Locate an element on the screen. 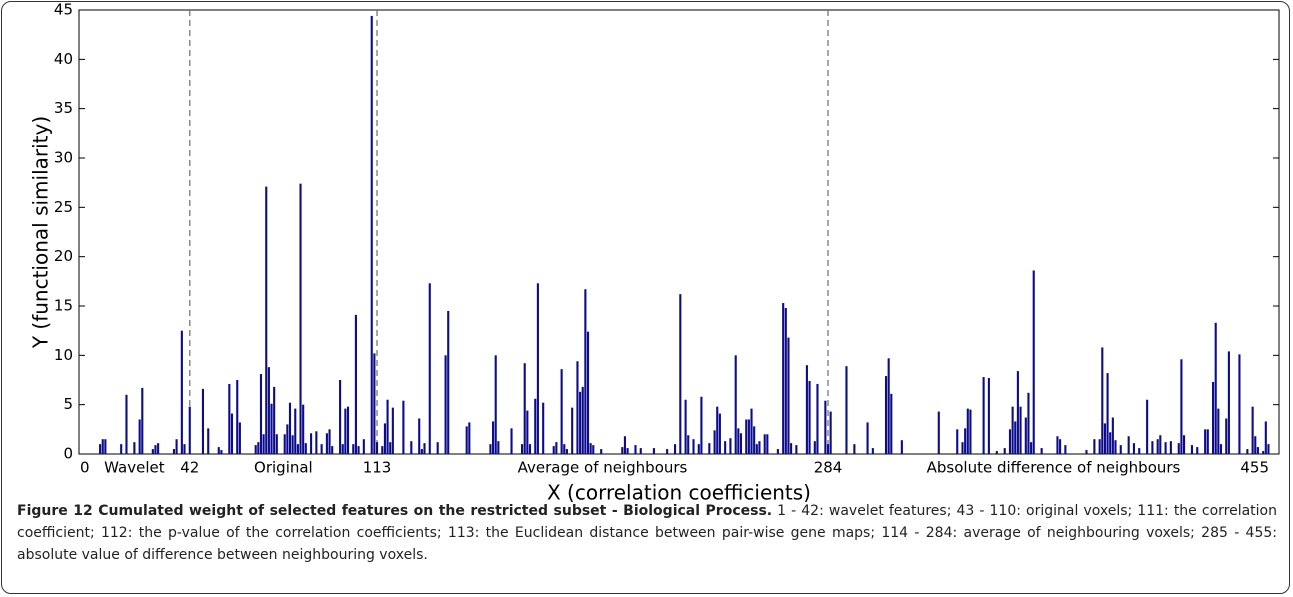 The height and width of the screenshot is (597, 1293). x-axis-label: X (correlation coefficients) is located at coordinates (679, 492).